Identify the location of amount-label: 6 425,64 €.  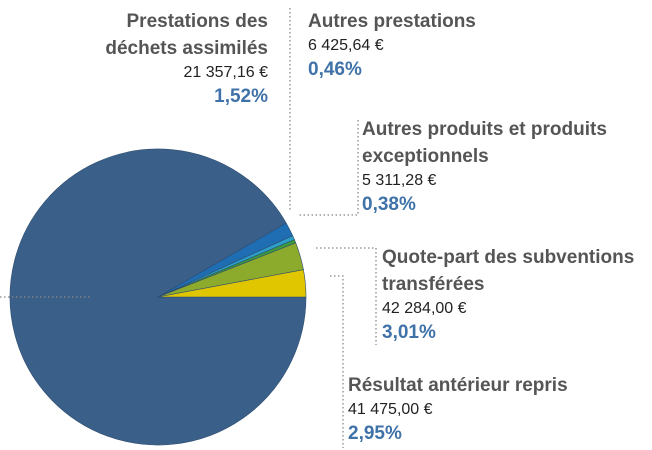
(346, 45).